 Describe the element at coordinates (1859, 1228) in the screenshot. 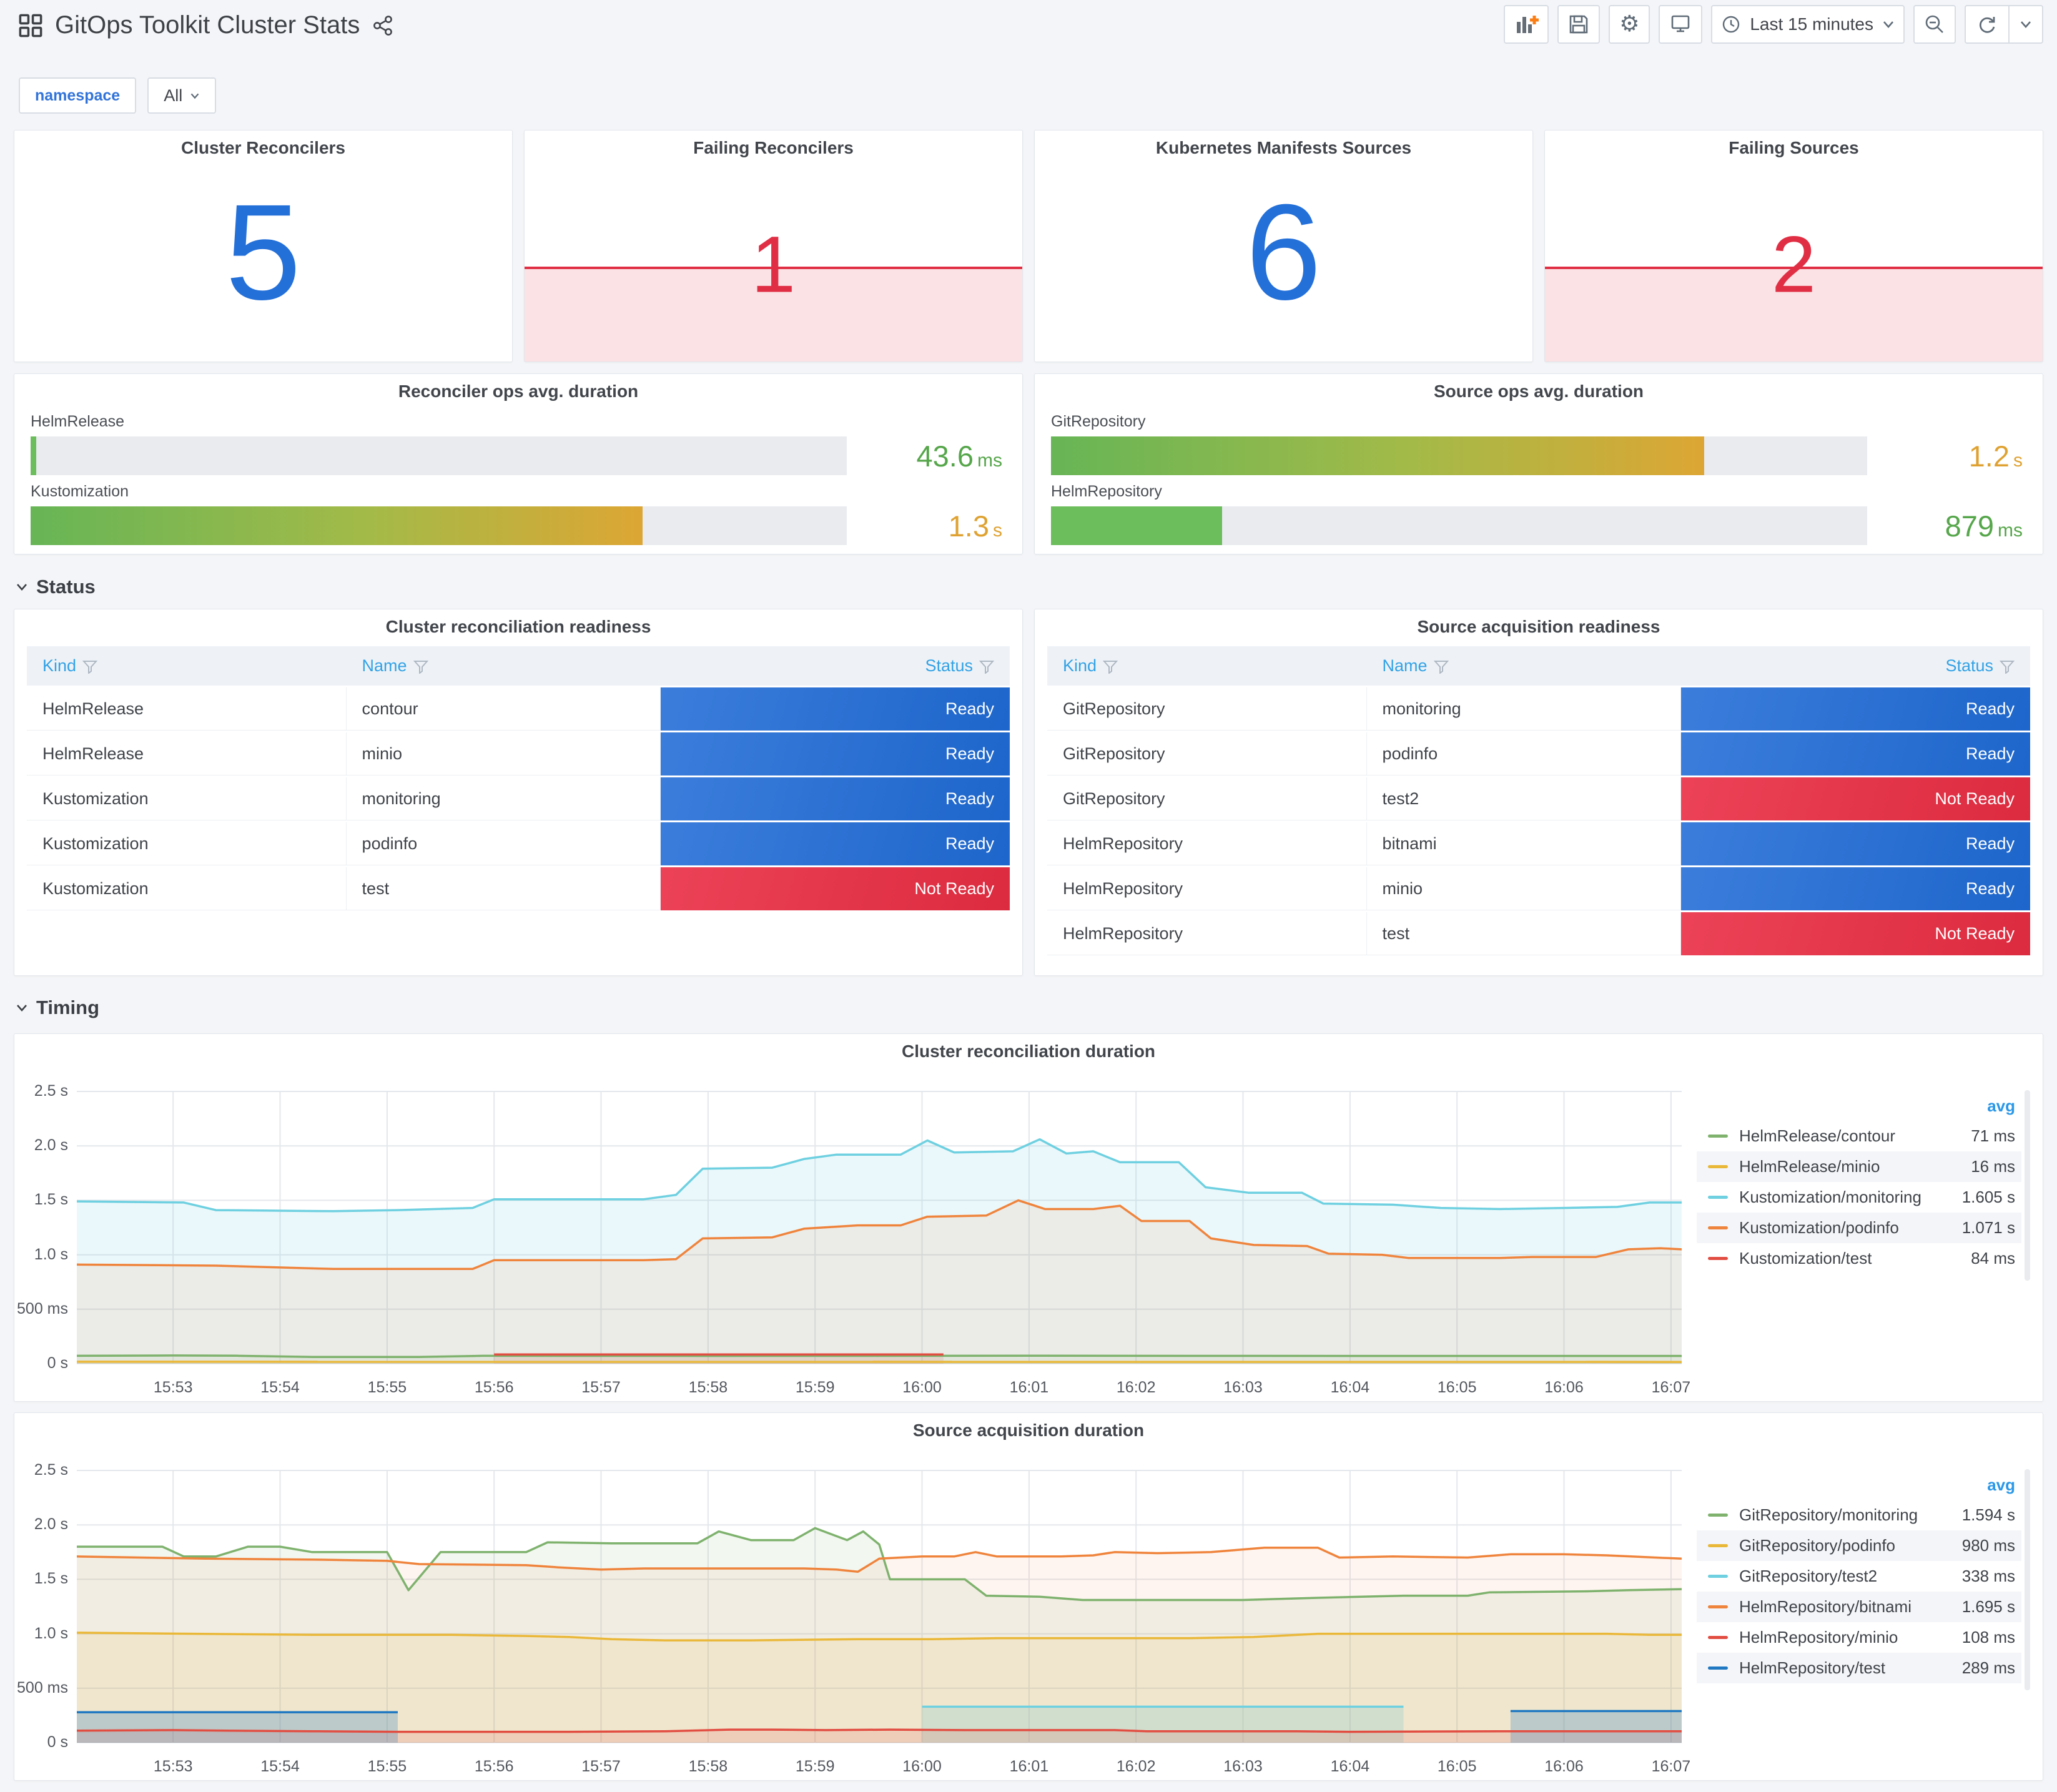

I see `legend-item: Kustomization/podinfo 1.071 s` at that location.